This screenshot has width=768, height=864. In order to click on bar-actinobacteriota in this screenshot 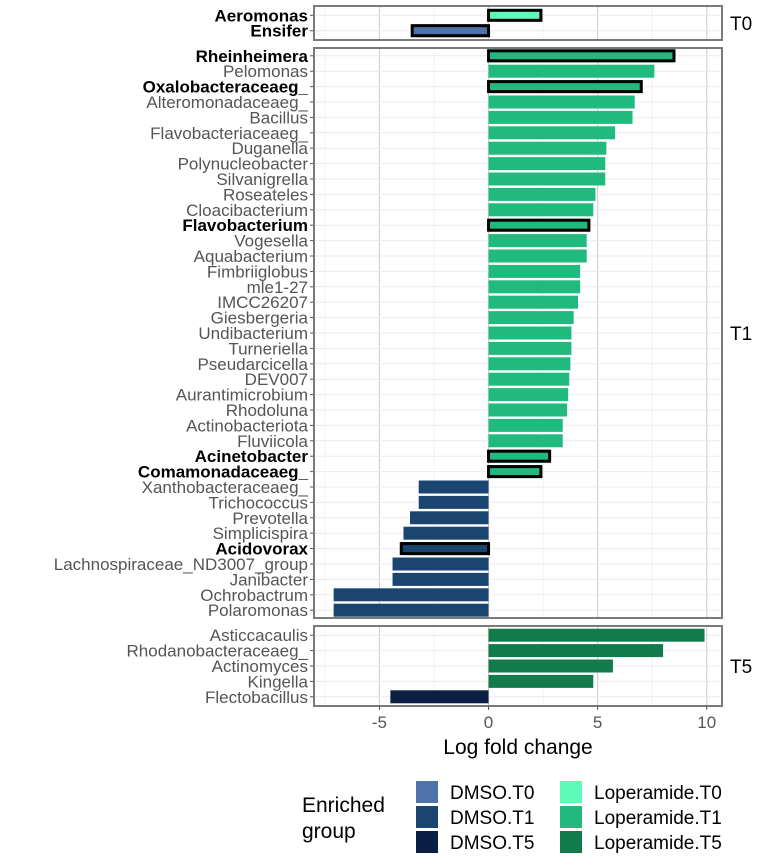, I will do `click(525, 425)`.